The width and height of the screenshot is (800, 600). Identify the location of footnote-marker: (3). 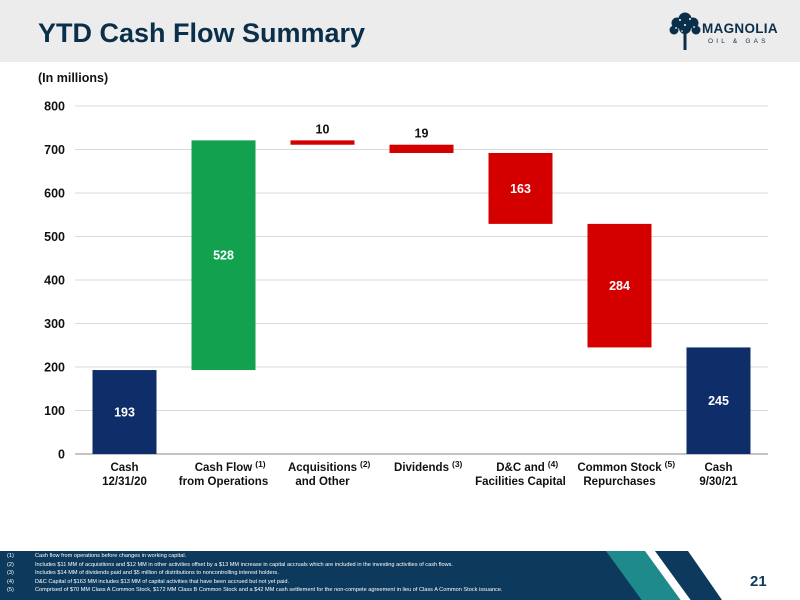
(457, 464).